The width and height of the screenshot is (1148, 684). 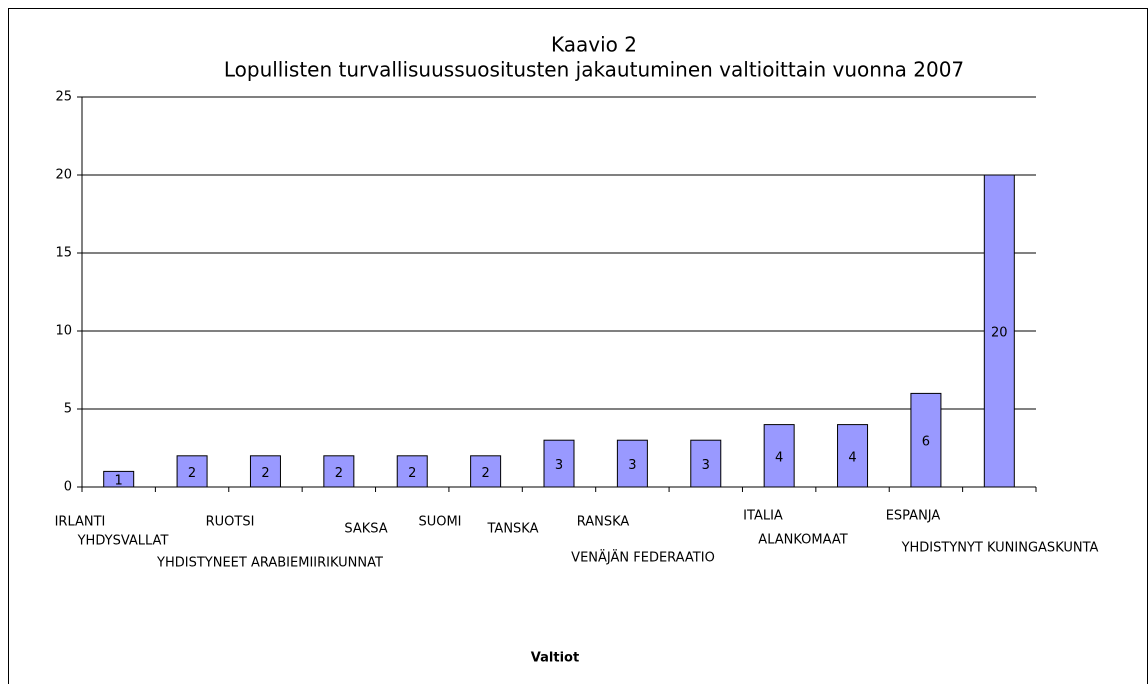 I want to click on x-tick-label: ESPANJA, so click(x=913, y=516).